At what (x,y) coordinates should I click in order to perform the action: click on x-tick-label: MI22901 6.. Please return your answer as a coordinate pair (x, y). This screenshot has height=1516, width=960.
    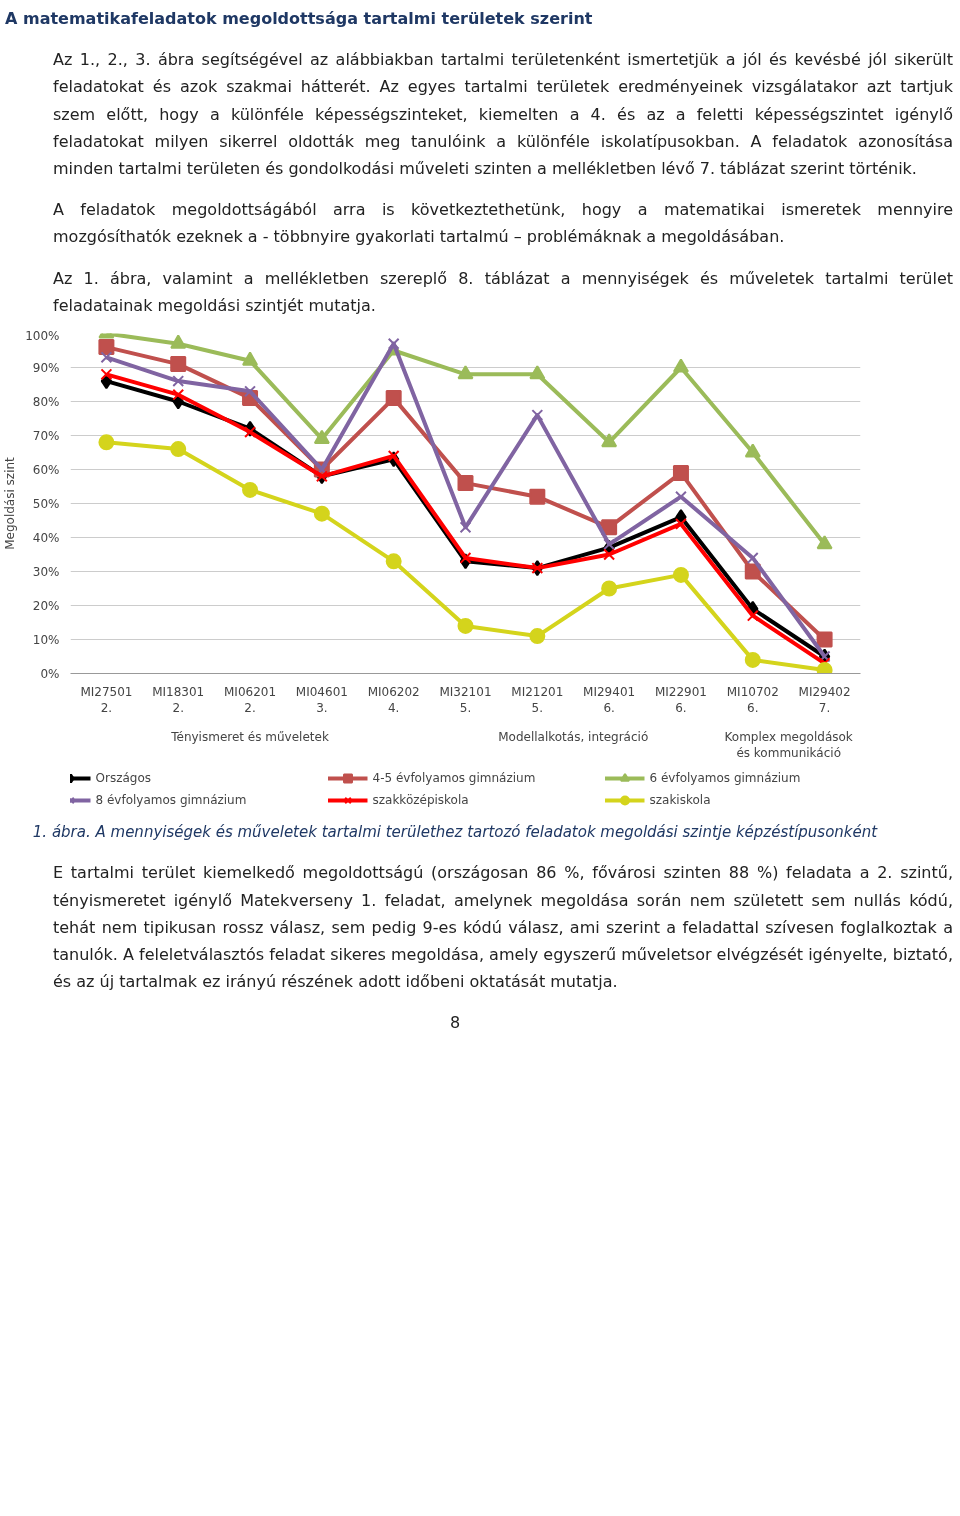
    Looking at the image, I should click on (680, 700).